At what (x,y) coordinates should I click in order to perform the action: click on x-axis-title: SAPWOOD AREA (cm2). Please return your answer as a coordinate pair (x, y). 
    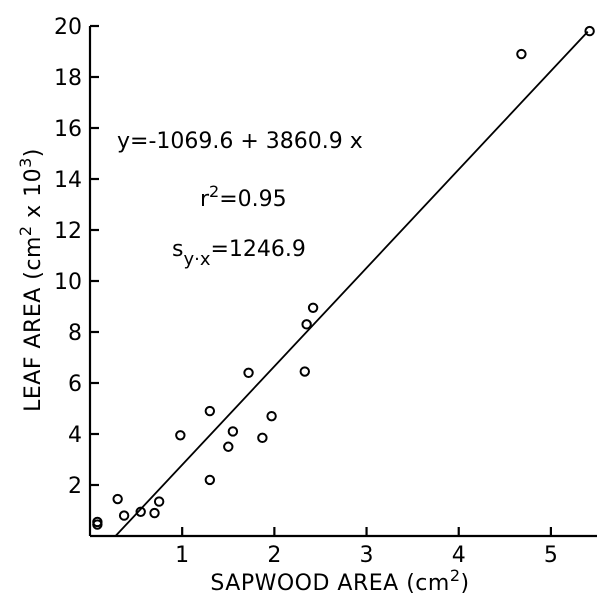
    Looking at the image, I should click on (339, 581).